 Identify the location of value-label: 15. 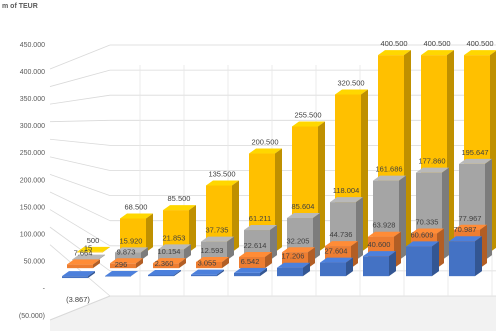
(88, 248).